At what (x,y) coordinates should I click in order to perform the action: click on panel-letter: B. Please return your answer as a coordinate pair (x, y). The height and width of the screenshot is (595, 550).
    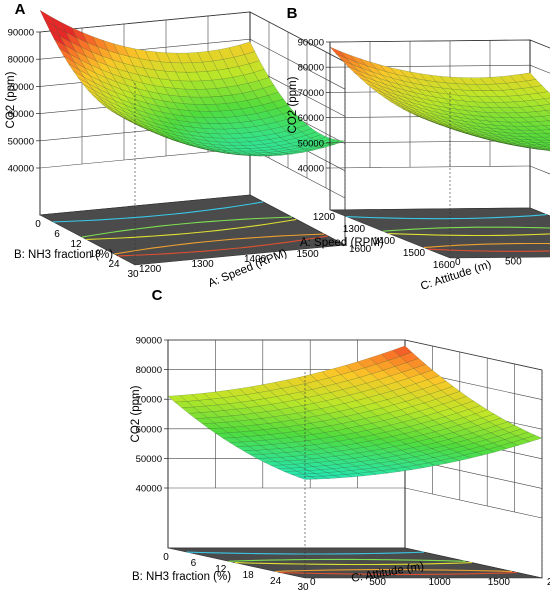
    Looking at the image, I should click on (292, 13).